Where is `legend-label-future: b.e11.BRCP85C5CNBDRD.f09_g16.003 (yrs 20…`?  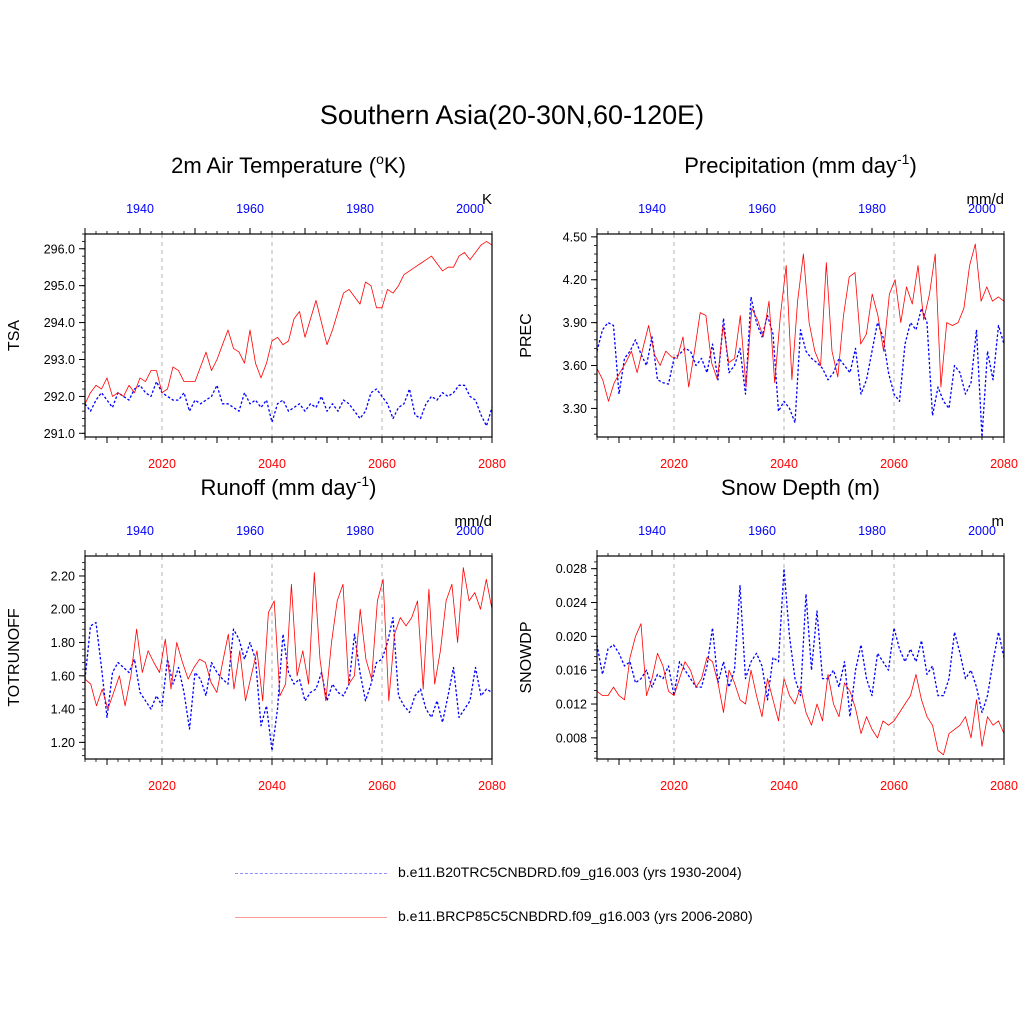 legend-label-future: b.e11.BRCP85C5CNBDRD.f09_g16.003 (yrs 20… is located at coordinates (575, 916).